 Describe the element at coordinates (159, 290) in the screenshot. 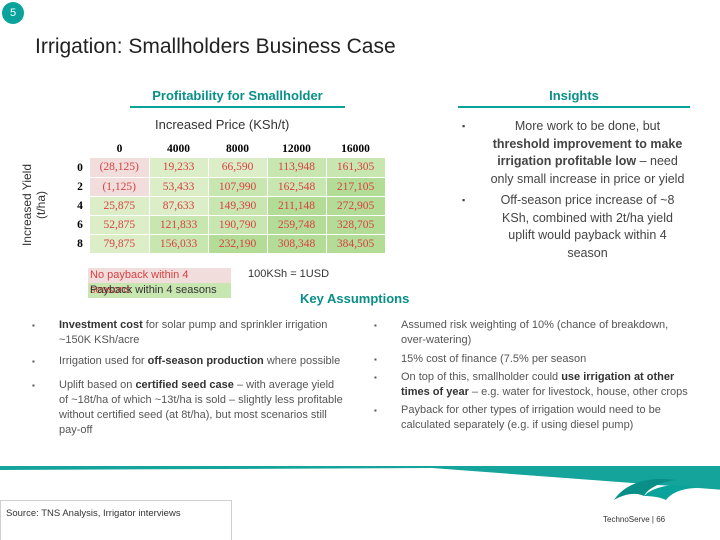

I see `legend-payback: Payback within 4 seasons` at that location.